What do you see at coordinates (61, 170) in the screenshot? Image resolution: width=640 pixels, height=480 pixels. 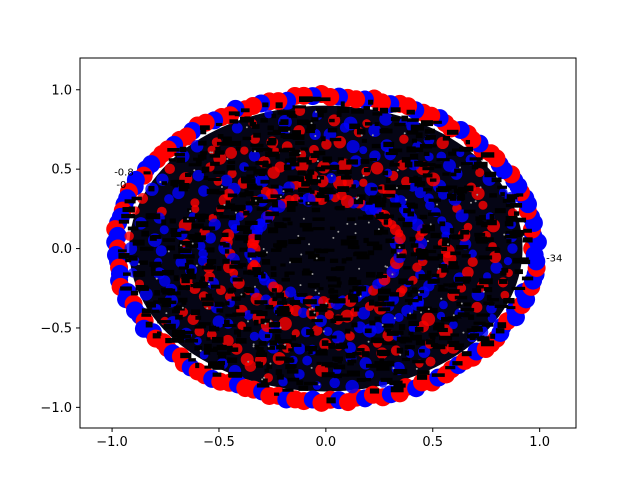 I see `y-tick-label: 0.5` at bounding box center [61, 170].